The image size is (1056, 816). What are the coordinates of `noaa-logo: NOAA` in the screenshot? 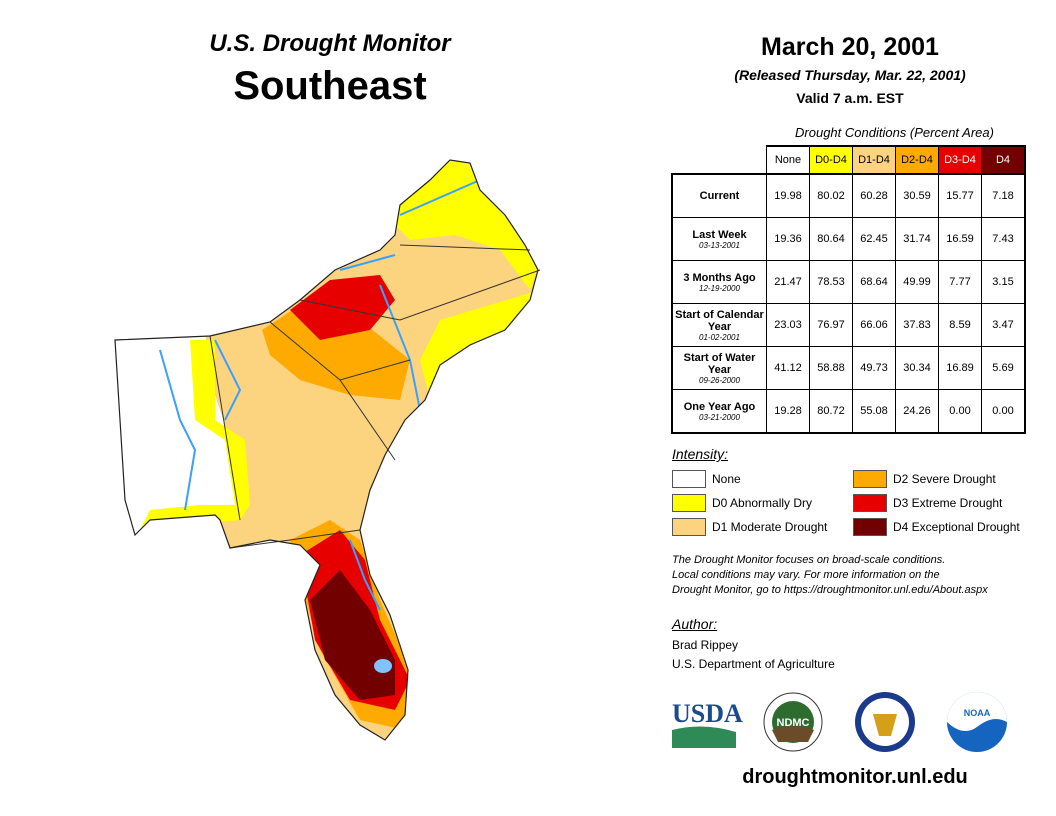 It's located at (977, 722).